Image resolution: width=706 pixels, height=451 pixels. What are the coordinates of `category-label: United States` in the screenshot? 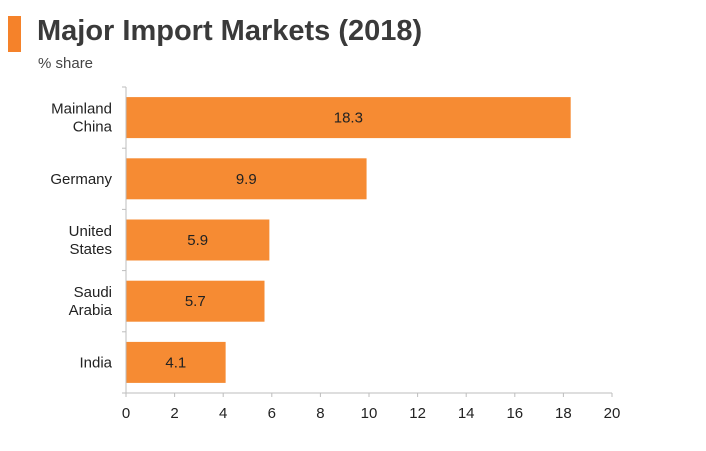 It's located at (90, 240).